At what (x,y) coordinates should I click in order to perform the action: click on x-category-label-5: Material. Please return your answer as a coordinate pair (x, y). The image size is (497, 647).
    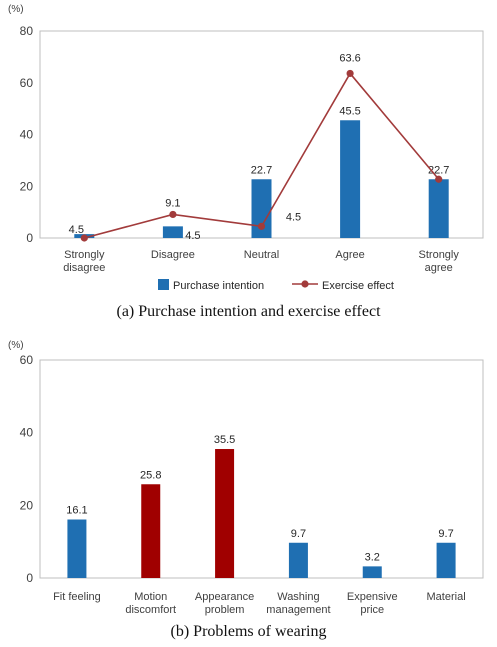
    Looking at the image, I should click on (446, 597).